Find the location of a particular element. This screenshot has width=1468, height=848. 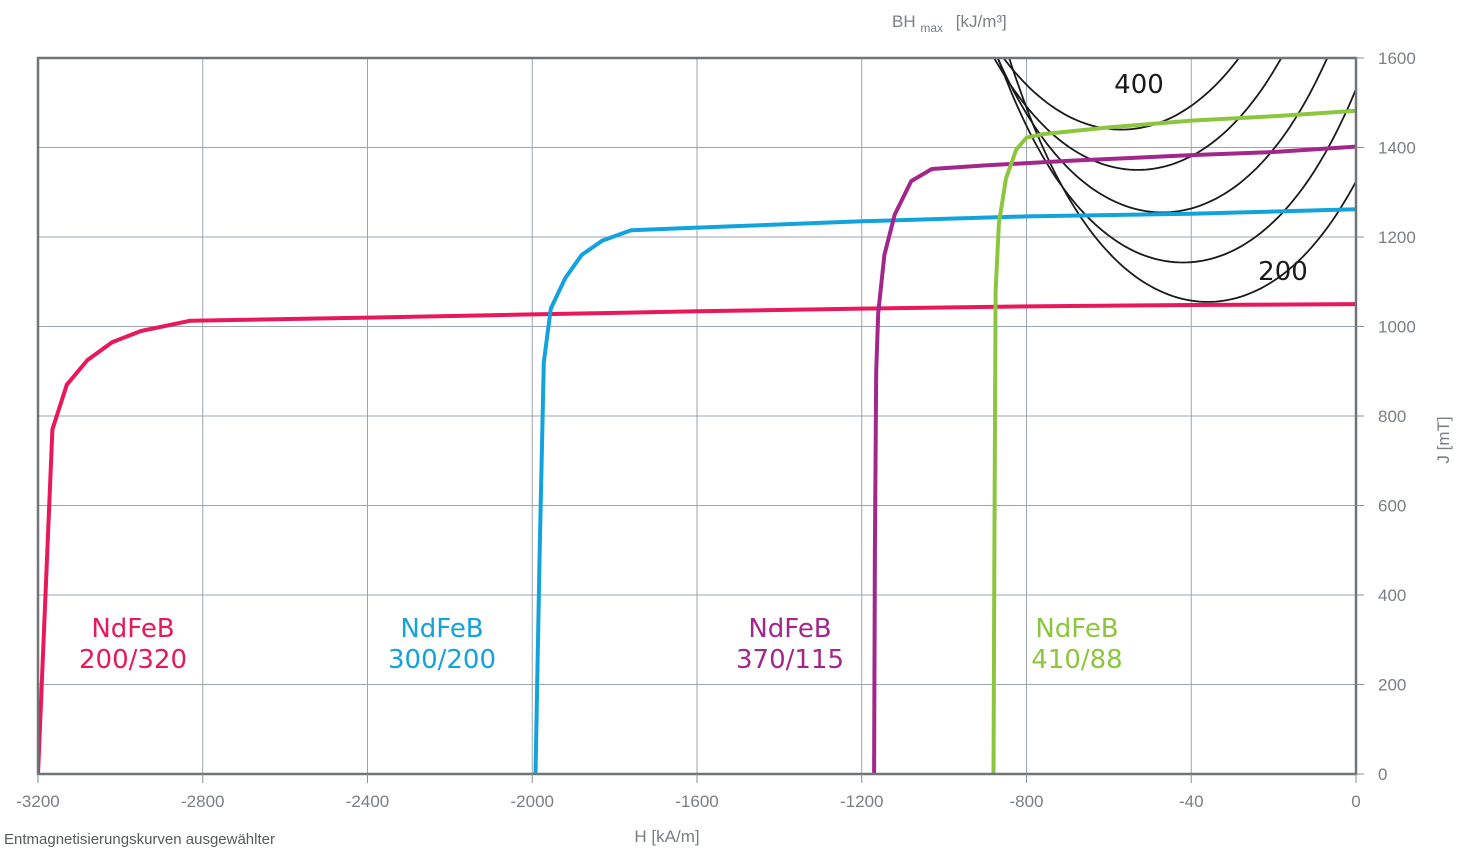

top-axis-label-sub: max is located at coordinates (931, 28).